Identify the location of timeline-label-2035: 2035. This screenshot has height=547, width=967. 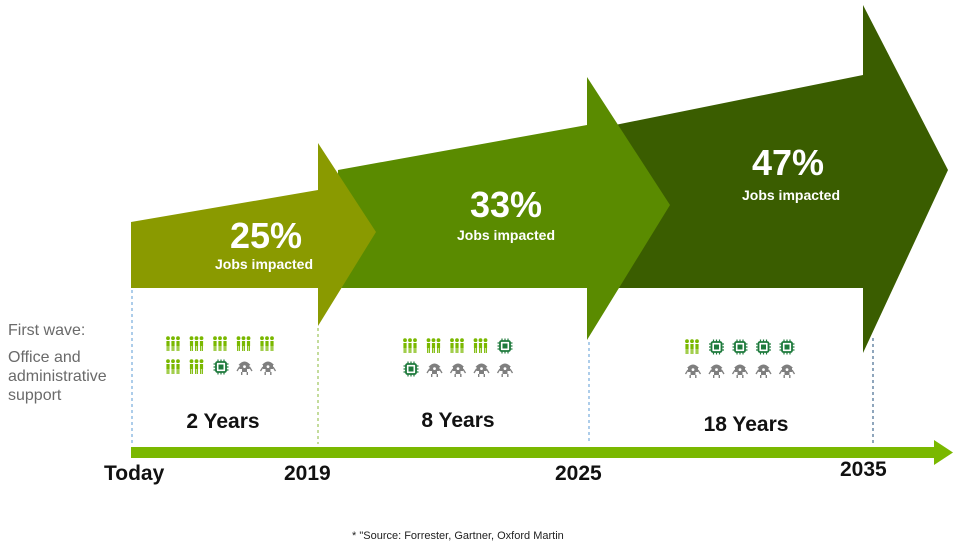
(863, 469).